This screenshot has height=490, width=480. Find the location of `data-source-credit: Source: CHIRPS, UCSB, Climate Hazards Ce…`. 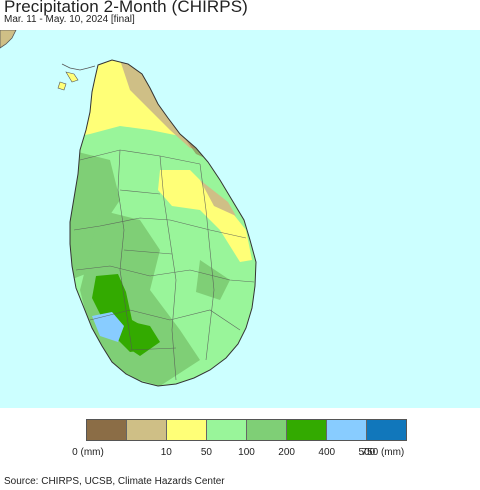

data-source-credit: Source: CHIRPS, UCSB, Climate Hazards Ce… is located at coordinates (114, 481).